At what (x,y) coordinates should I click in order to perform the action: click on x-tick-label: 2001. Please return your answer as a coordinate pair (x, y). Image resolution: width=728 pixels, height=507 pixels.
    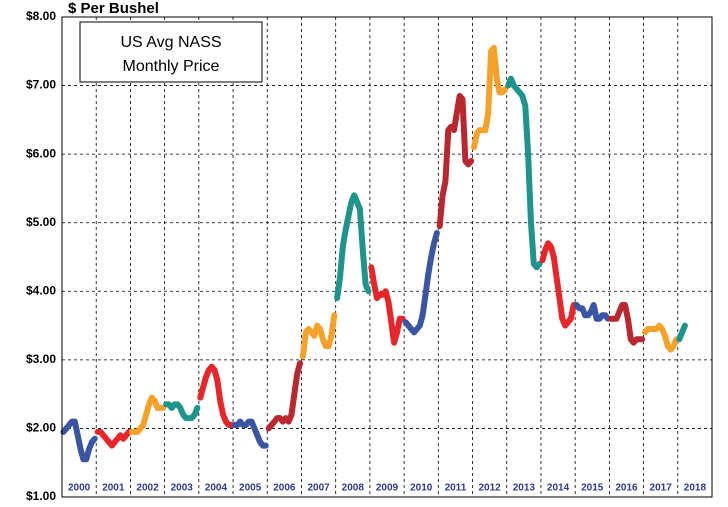
    Looking at the image, I should click on (113, 488).